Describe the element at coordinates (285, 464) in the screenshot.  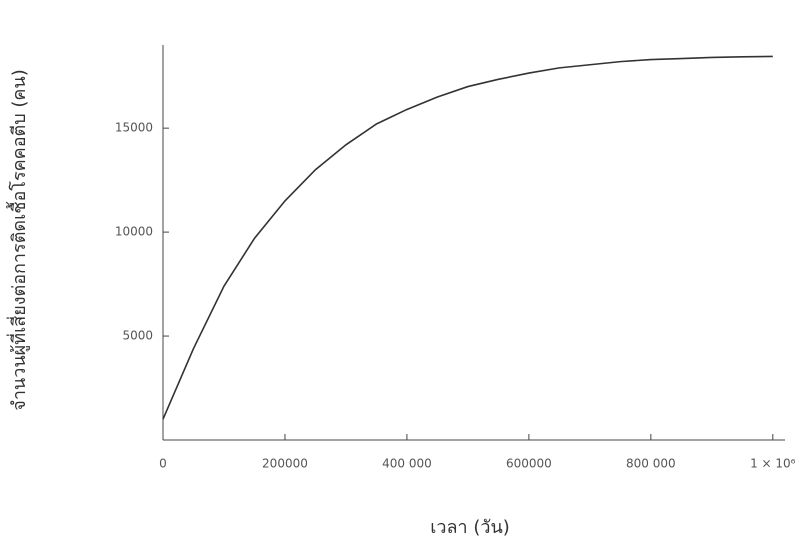
I see `x-tick-label: 200000` at that location.